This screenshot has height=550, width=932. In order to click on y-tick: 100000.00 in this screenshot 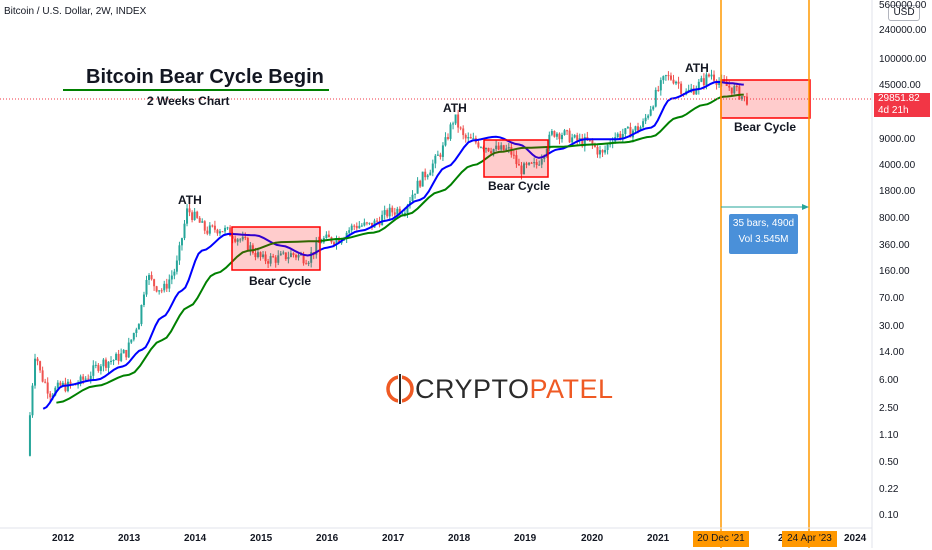, I will do `click(903, 59)`.